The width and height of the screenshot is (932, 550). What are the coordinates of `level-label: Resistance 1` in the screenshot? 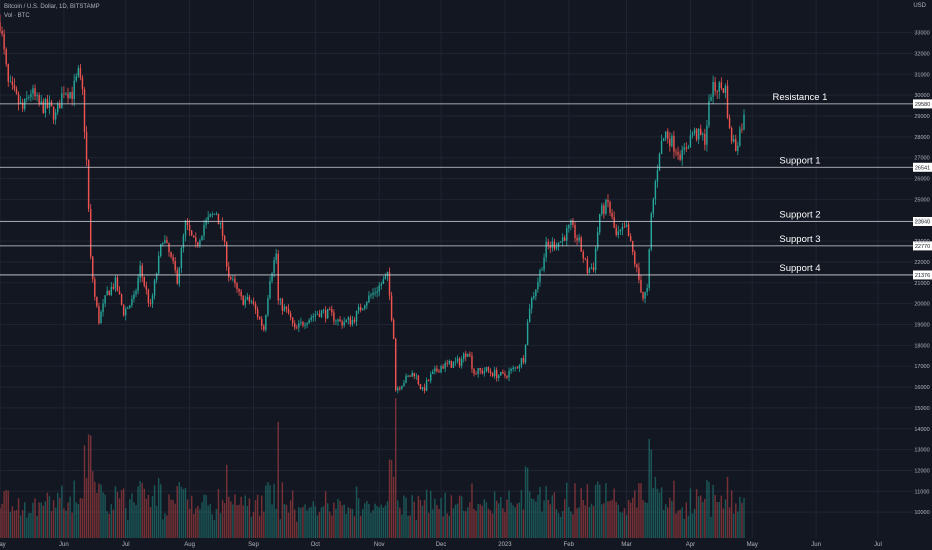 It's located at (800, 97).